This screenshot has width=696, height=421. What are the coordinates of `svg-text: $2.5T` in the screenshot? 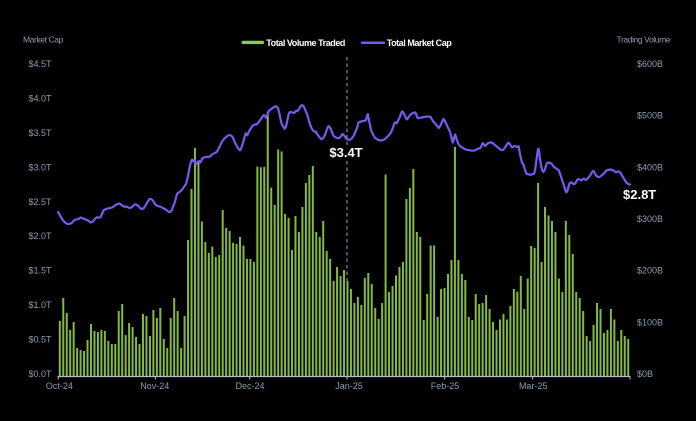 It's located at (40, 202).